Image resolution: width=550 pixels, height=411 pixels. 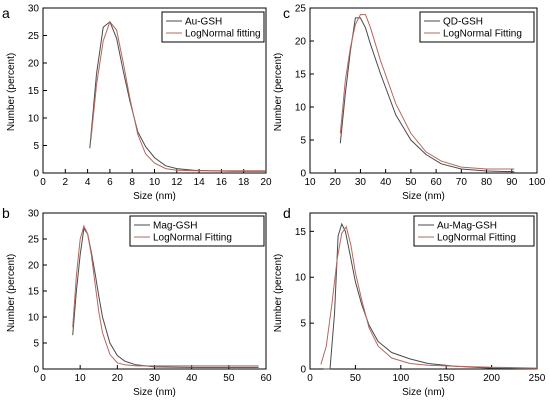 What do you see at coordinates (487, 182) in the screenshot?
I see `x-tick-label: 80` at bounding box center [487, 182].